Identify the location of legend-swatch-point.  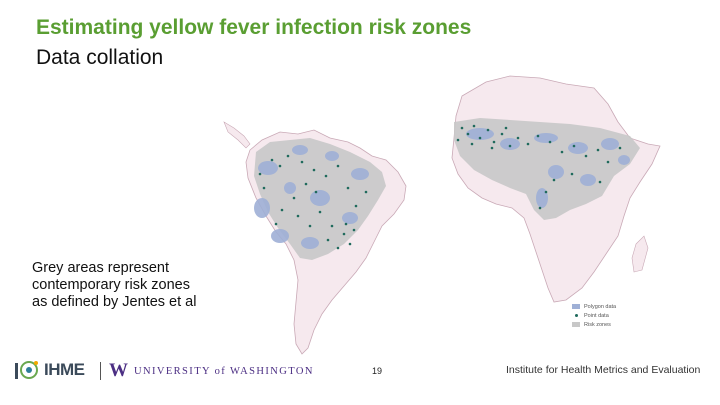
(576, 315).